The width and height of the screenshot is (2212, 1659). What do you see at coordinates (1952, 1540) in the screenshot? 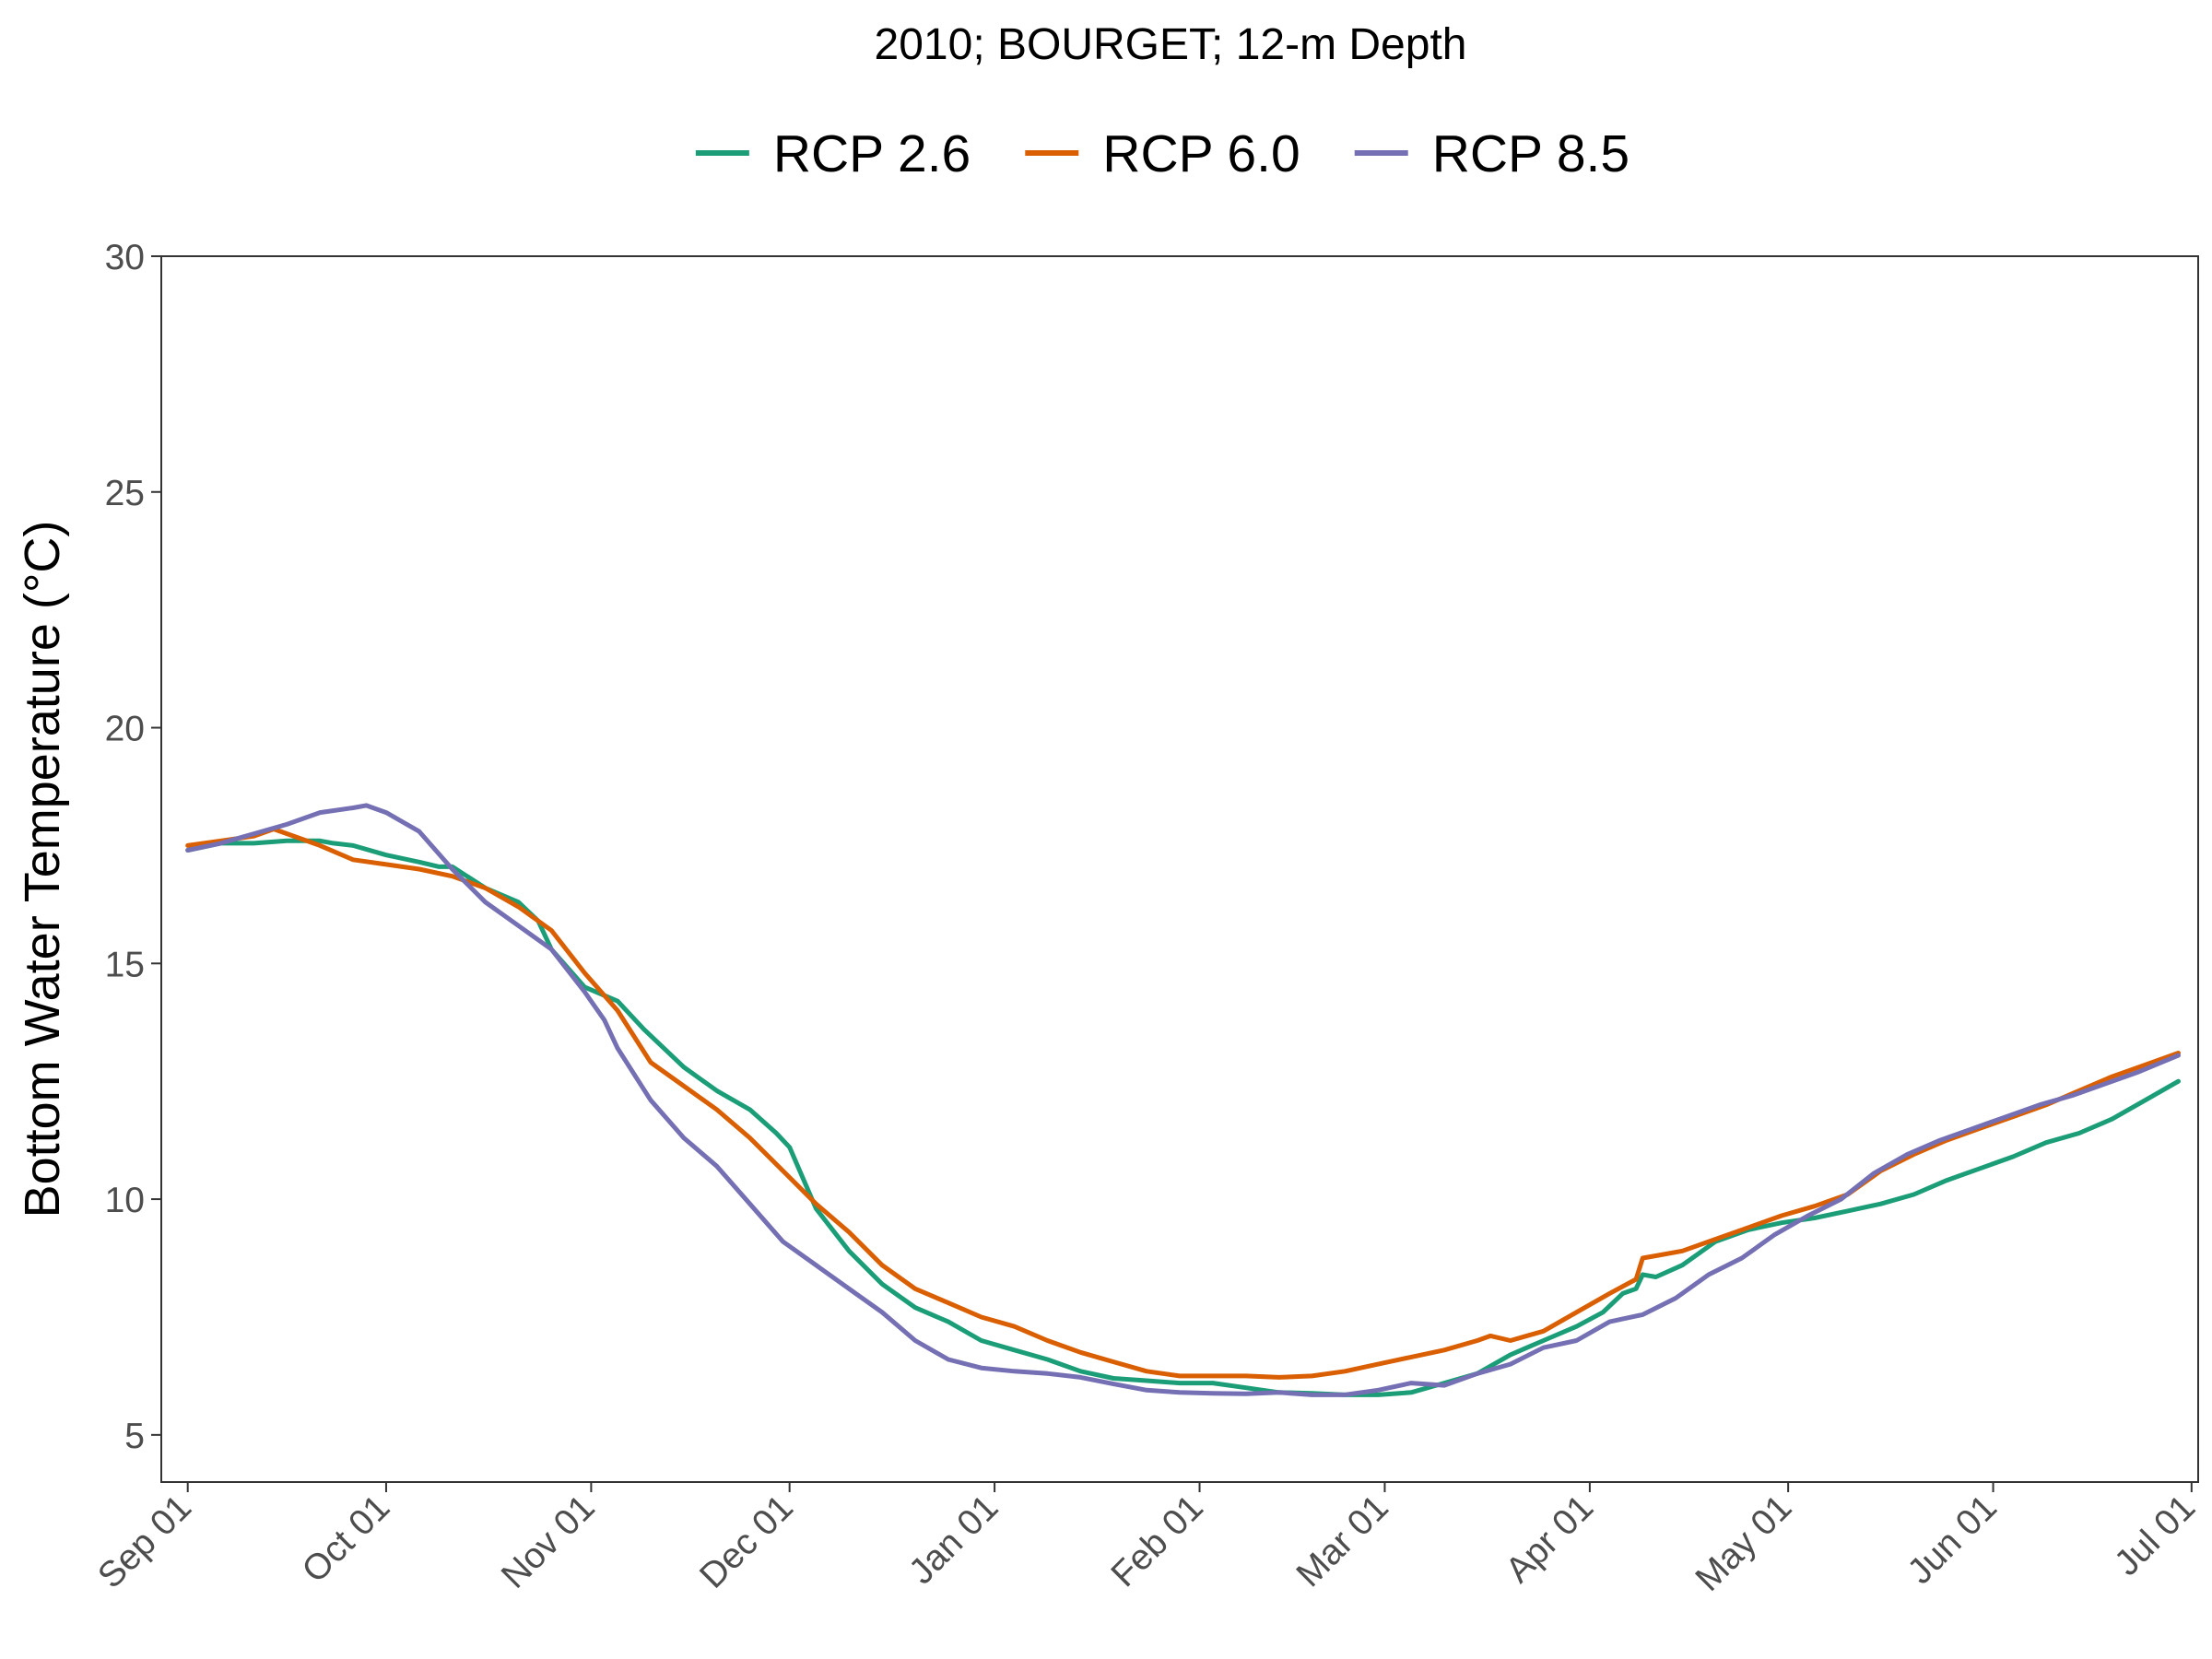
I see `x-tick-label: Jun 01` at bounding box center [1952, 1540].